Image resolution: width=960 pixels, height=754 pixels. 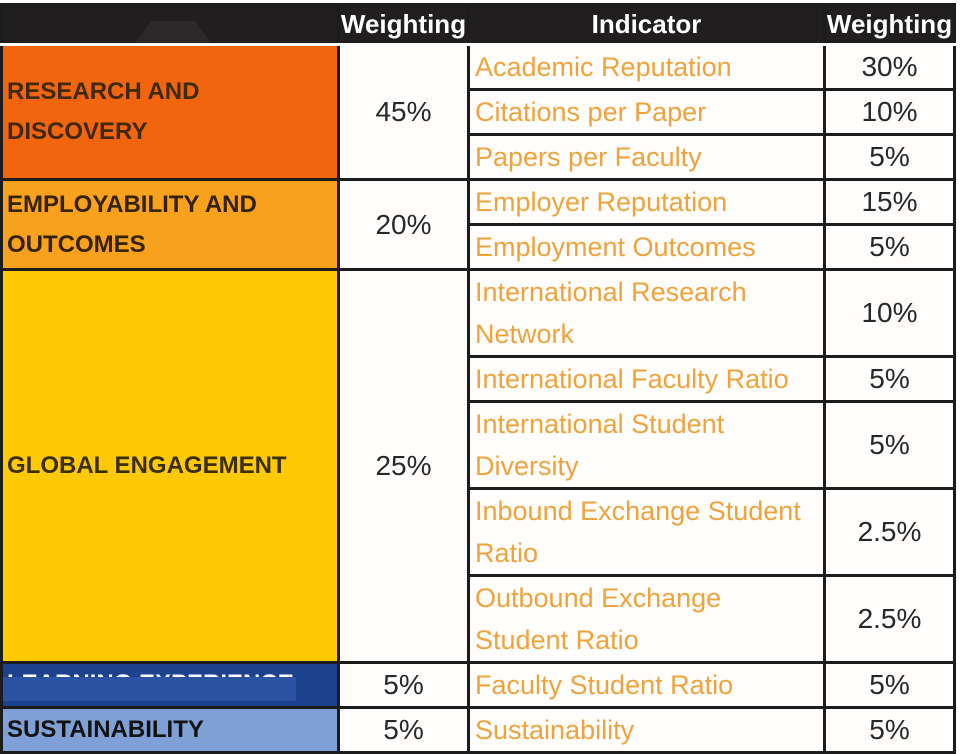 I want to click on table-row: SUSTAINABILITY 5% Sustainability 5%, so click(x=478, y=730).